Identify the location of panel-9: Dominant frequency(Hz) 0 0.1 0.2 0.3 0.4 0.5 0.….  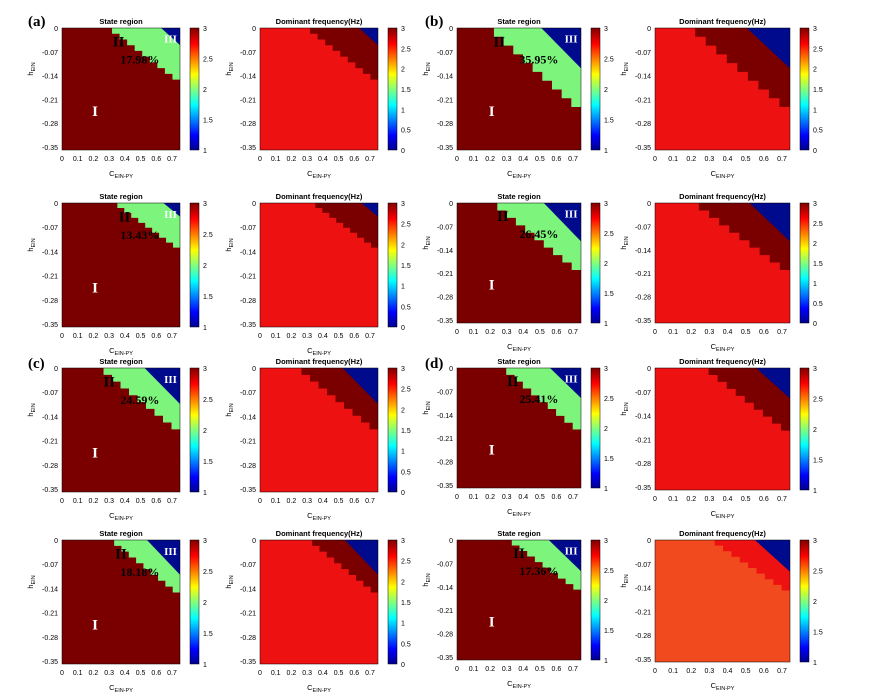
(317, 439).